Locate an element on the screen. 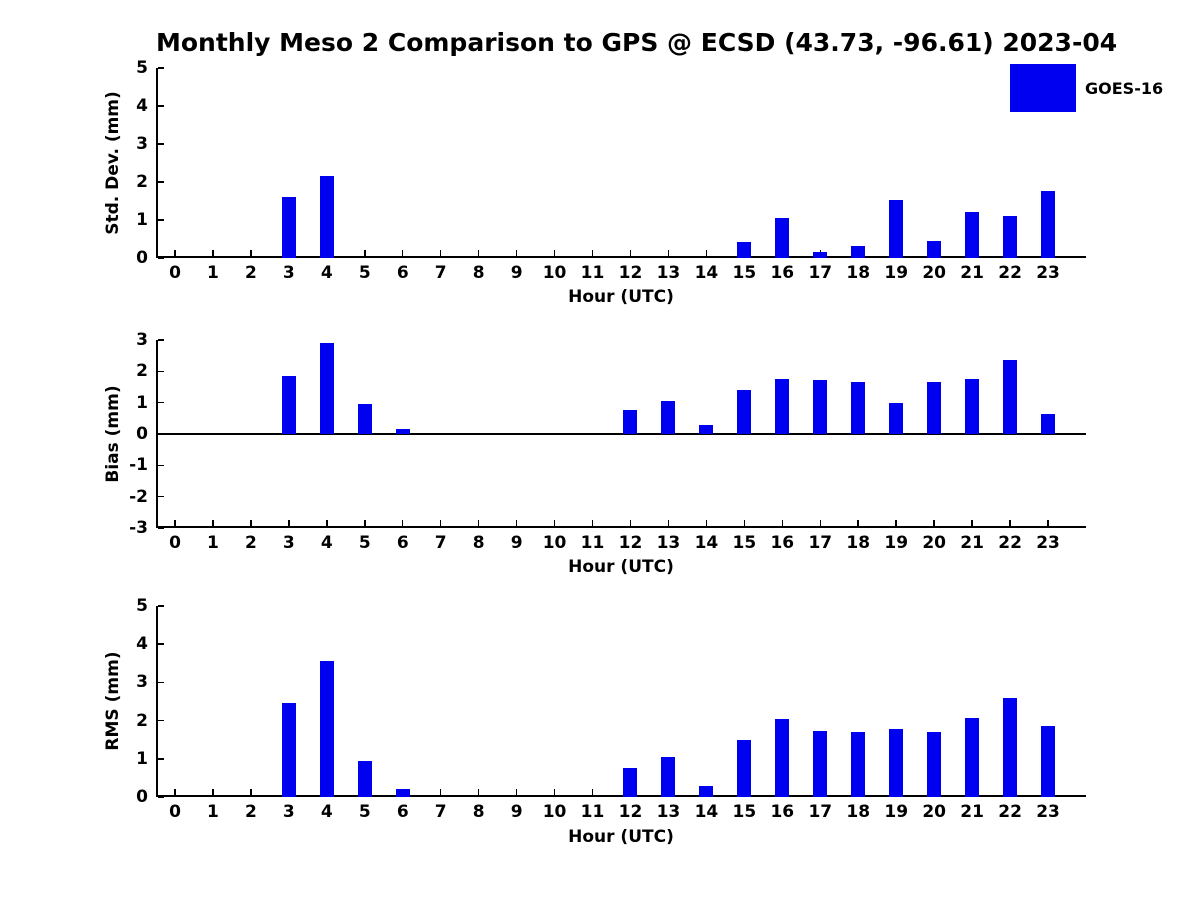 The width and height of the screenshot is (1200, 900). x-tick-label: 4 is located at coordinates (326, 273).